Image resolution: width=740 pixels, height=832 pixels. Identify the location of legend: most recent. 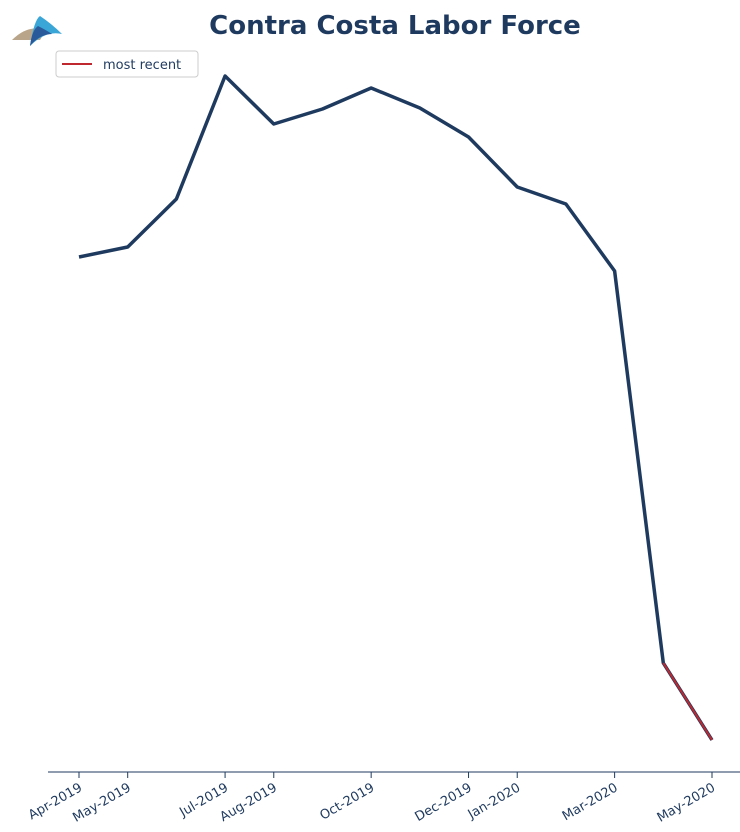
(127, 64).